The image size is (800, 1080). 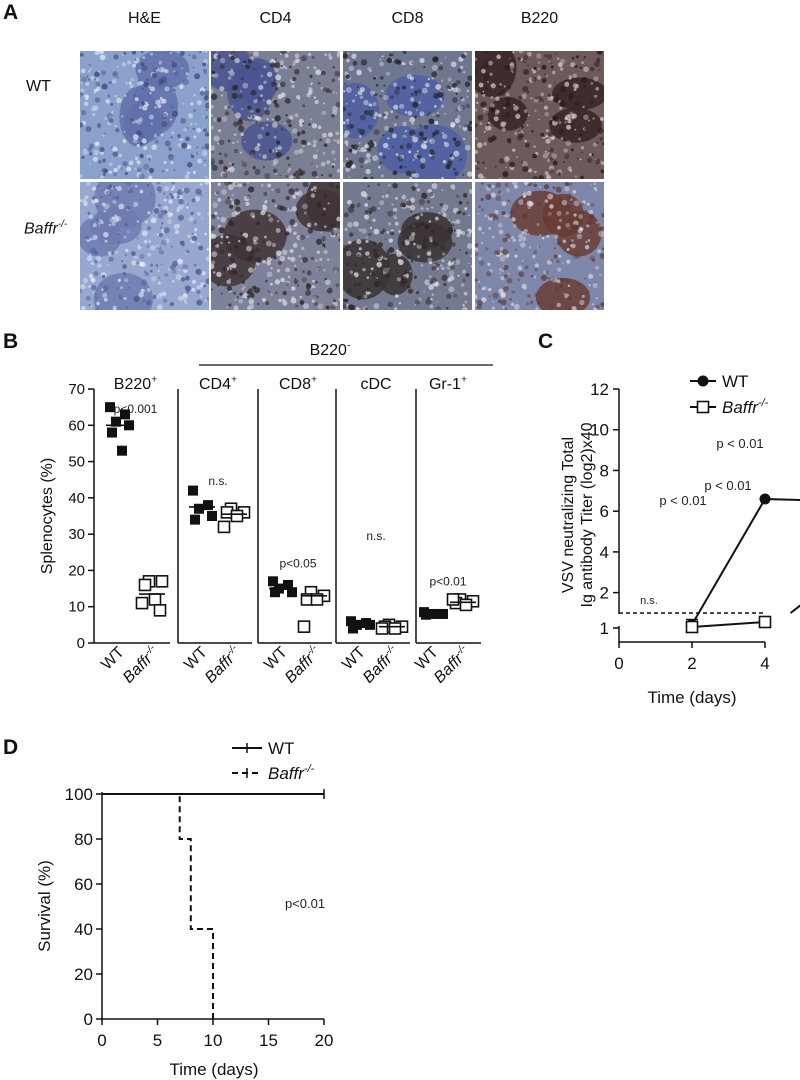 What do you see at coordinates (415, 96) in the screenshot?
I see `follicle` at bounding box center [415, 96].